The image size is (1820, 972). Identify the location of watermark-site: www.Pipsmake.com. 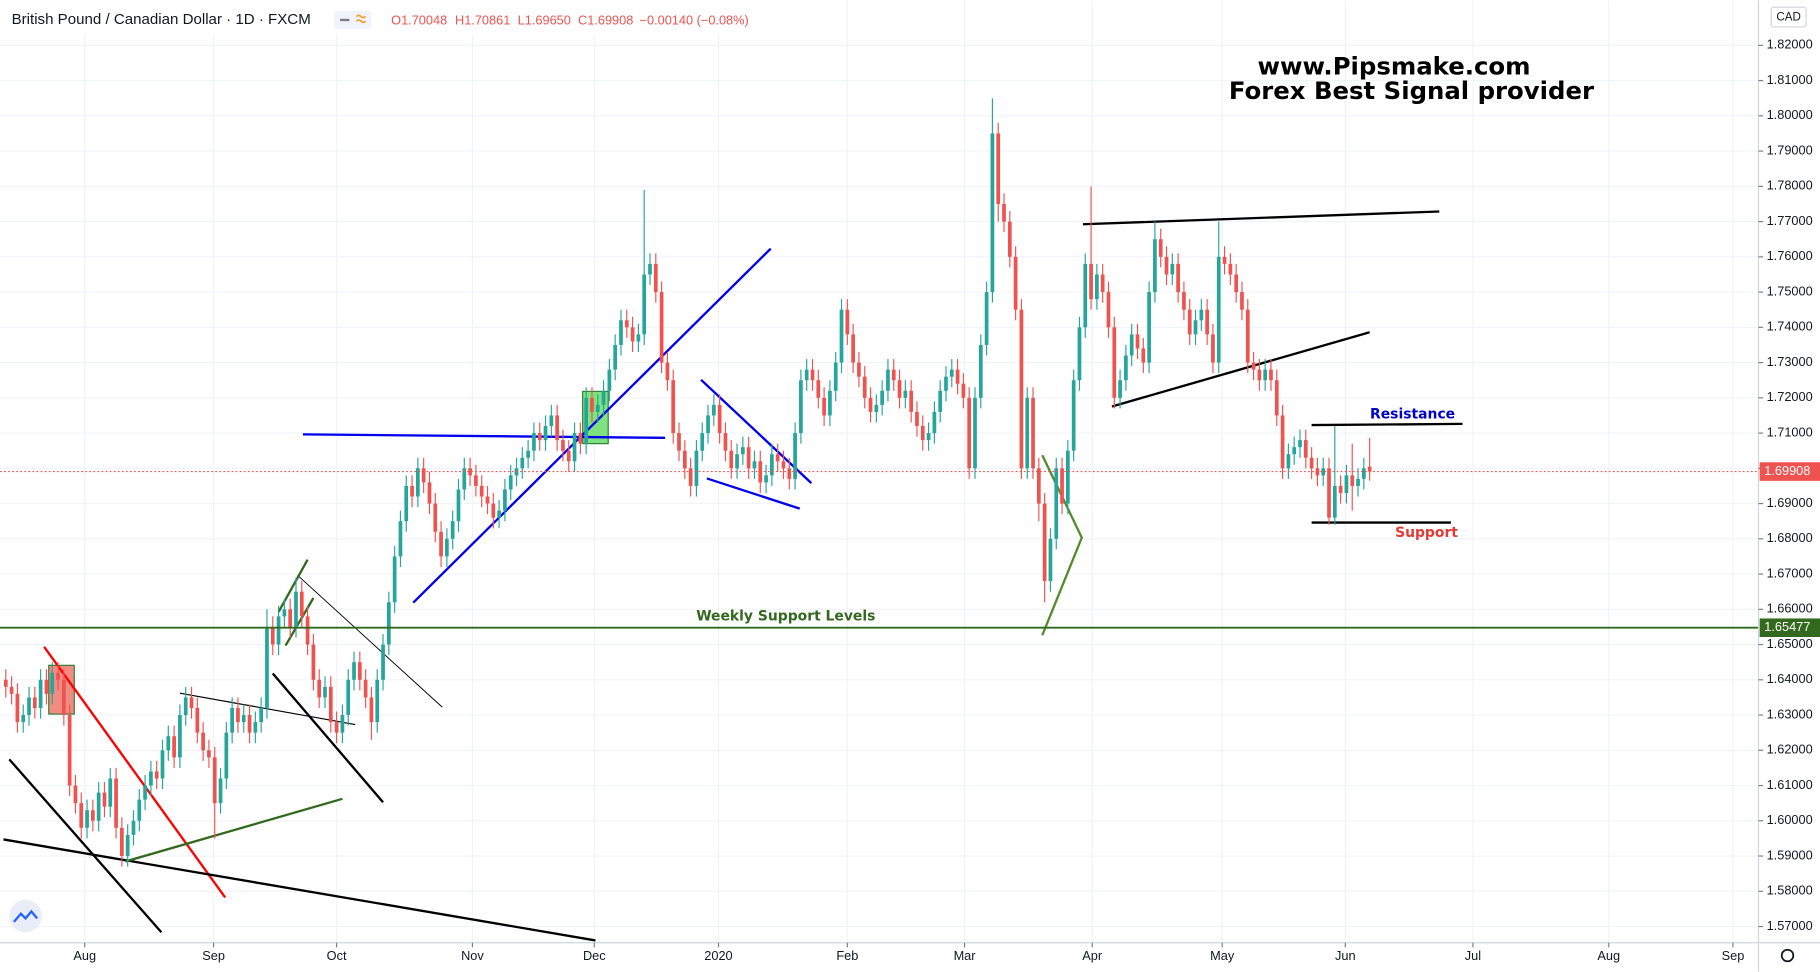
(1393, 66).